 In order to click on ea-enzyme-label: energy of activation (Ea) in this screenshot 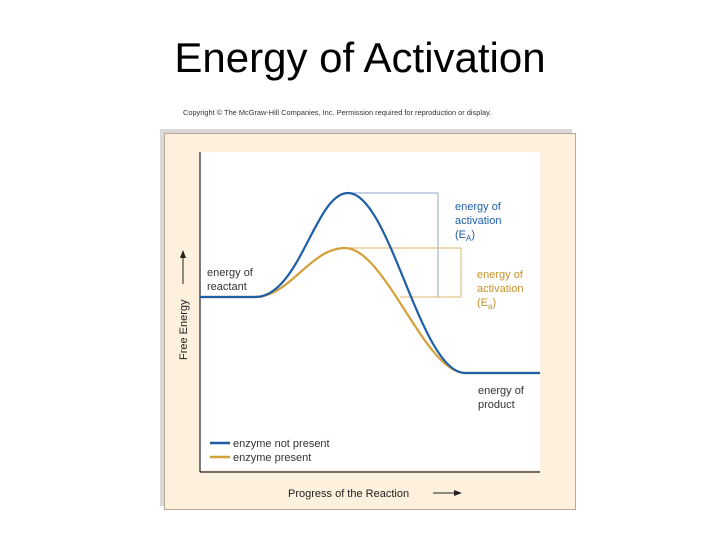, I will do `click(502, 290)`.